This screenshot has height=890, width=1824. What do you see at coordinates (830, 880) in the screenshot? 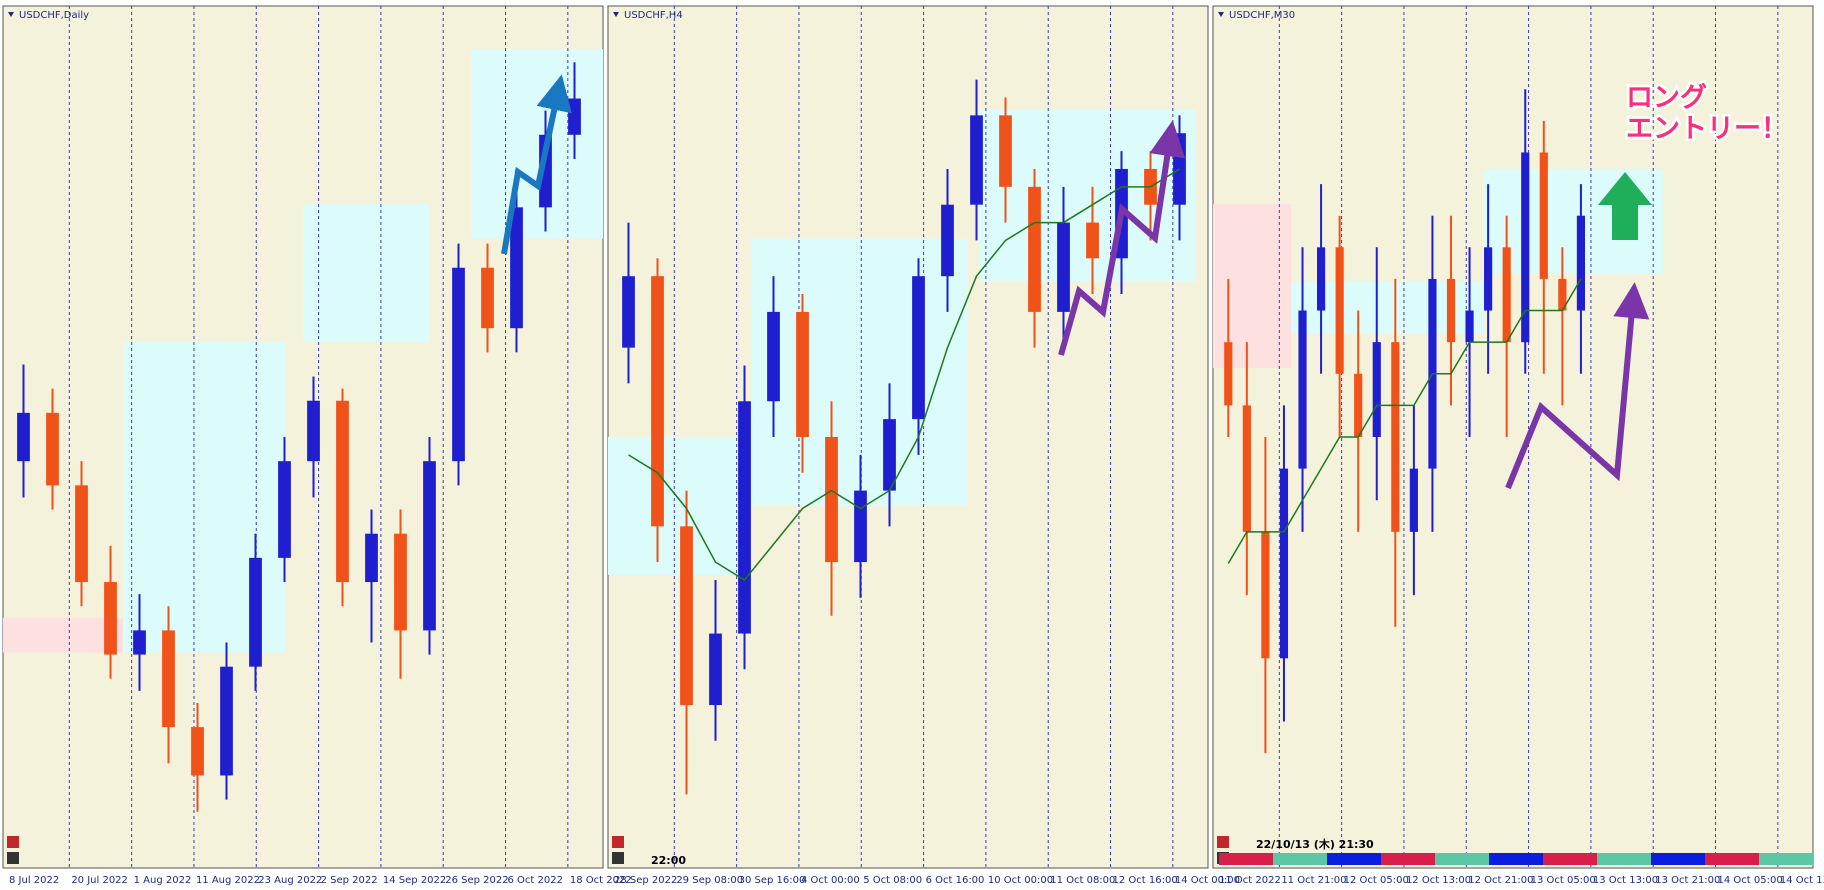
I see `x-tick-label: 4 Oct 00:00` at bounding box center [830, 880].